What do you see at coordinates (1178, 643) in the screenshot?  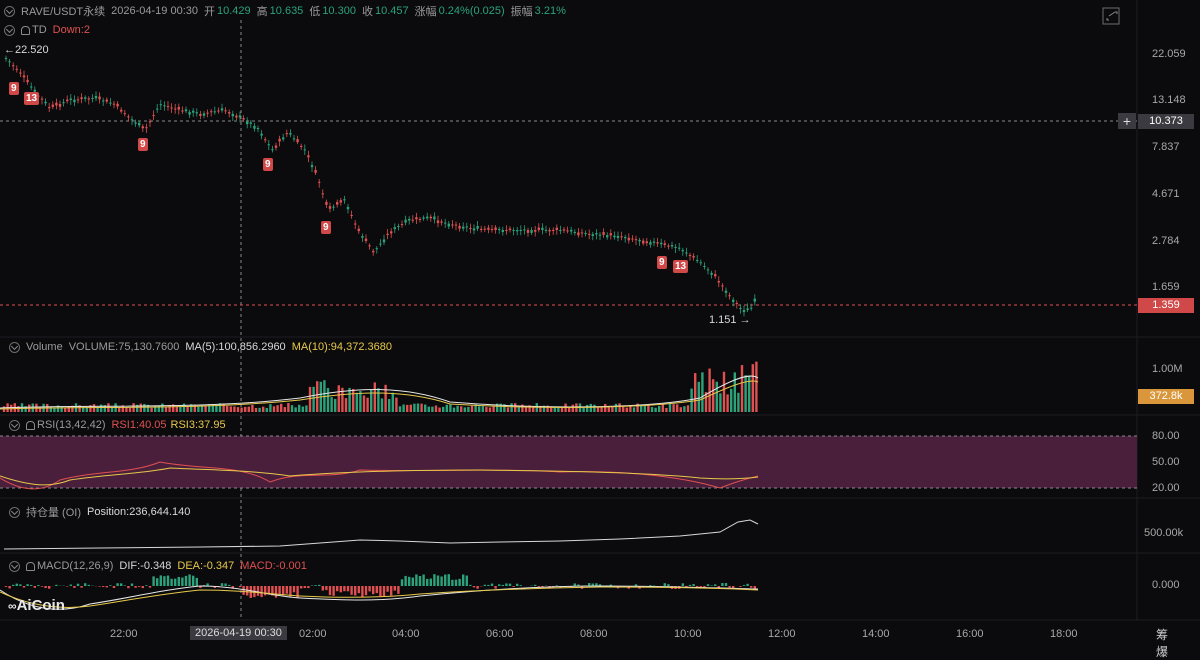 I see `chips-explode-tab: 筹 爆` at bounding box center [1178, 643].